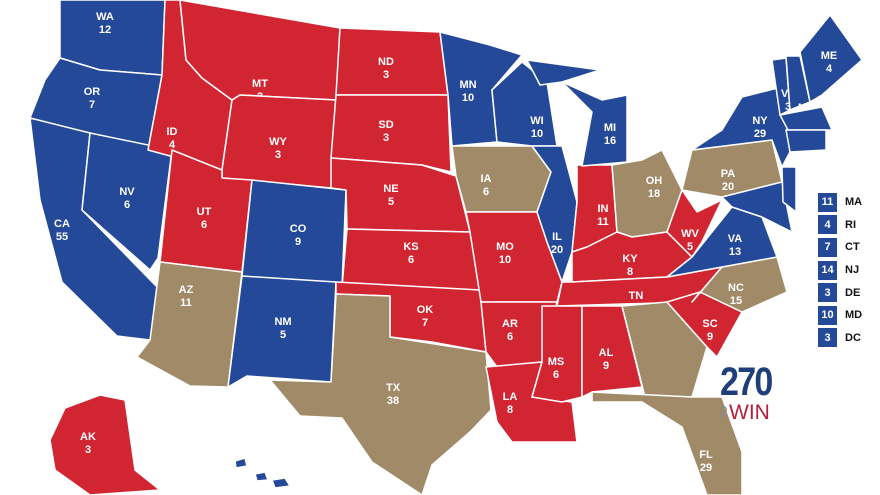  I want to click on state-label: CO 9, so click(298, 235).